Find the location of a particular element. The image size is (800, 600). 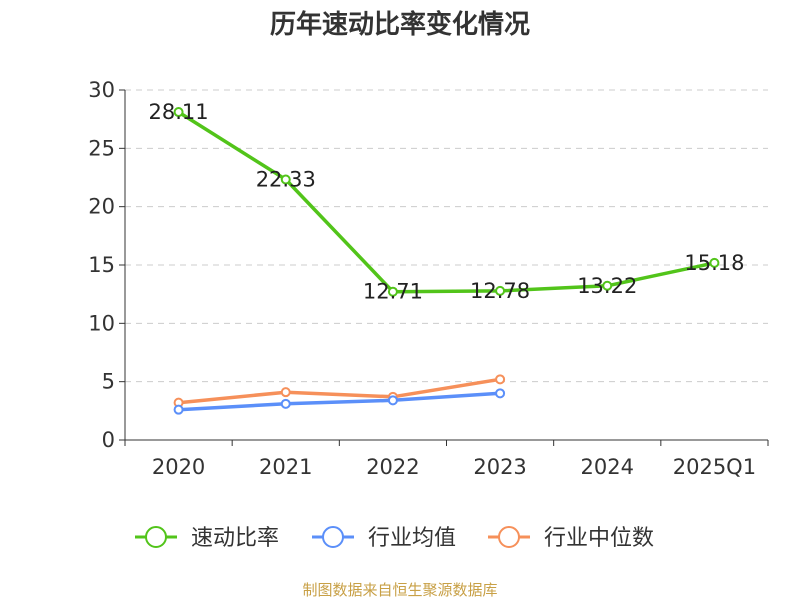

y-tick-label: 10 is located at coordinates (101, 323).